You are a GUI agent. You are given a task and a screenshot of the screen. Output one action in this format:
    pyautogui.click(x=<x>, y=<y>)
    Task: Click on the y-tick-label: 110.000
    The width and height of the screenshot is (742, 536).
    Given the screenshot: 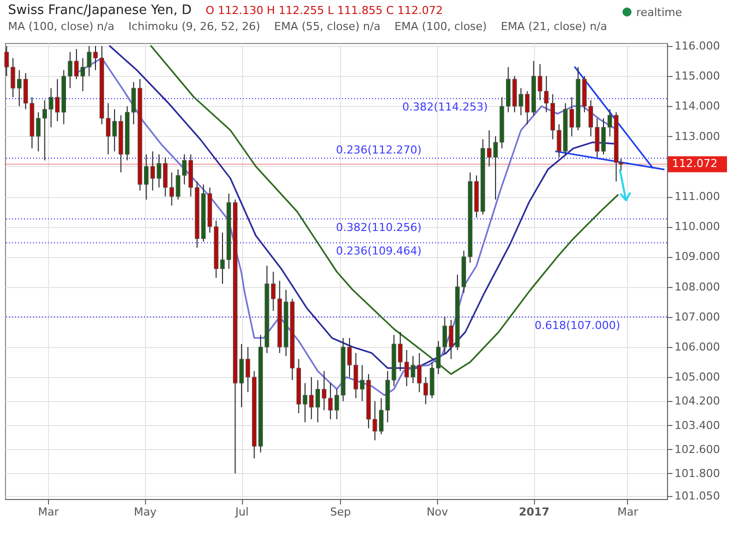 What is the action you would take?
    pyautogui.click(x=697, y=227)
    